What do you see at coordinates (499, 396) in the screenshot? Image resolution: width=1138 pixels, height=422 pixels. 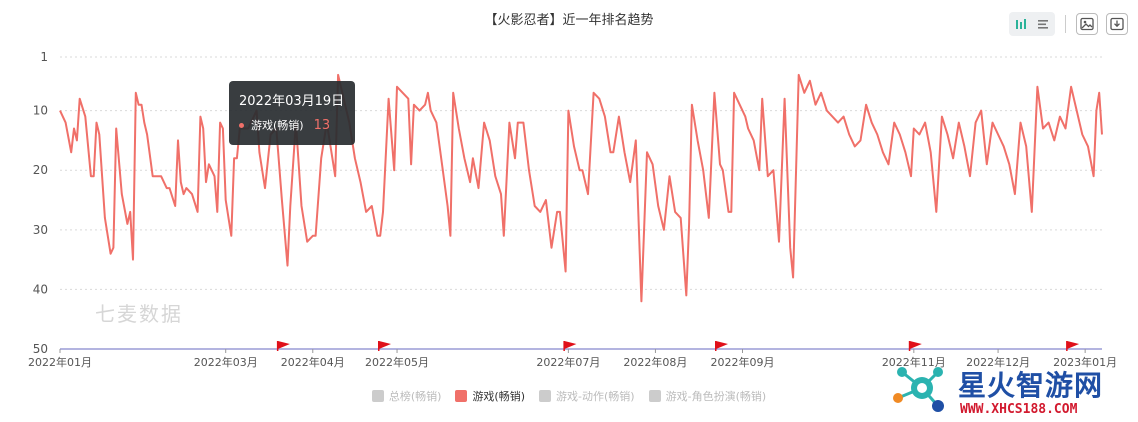 I see `legend-label: 游戏(畅销)` at bounding box center [499, 396].